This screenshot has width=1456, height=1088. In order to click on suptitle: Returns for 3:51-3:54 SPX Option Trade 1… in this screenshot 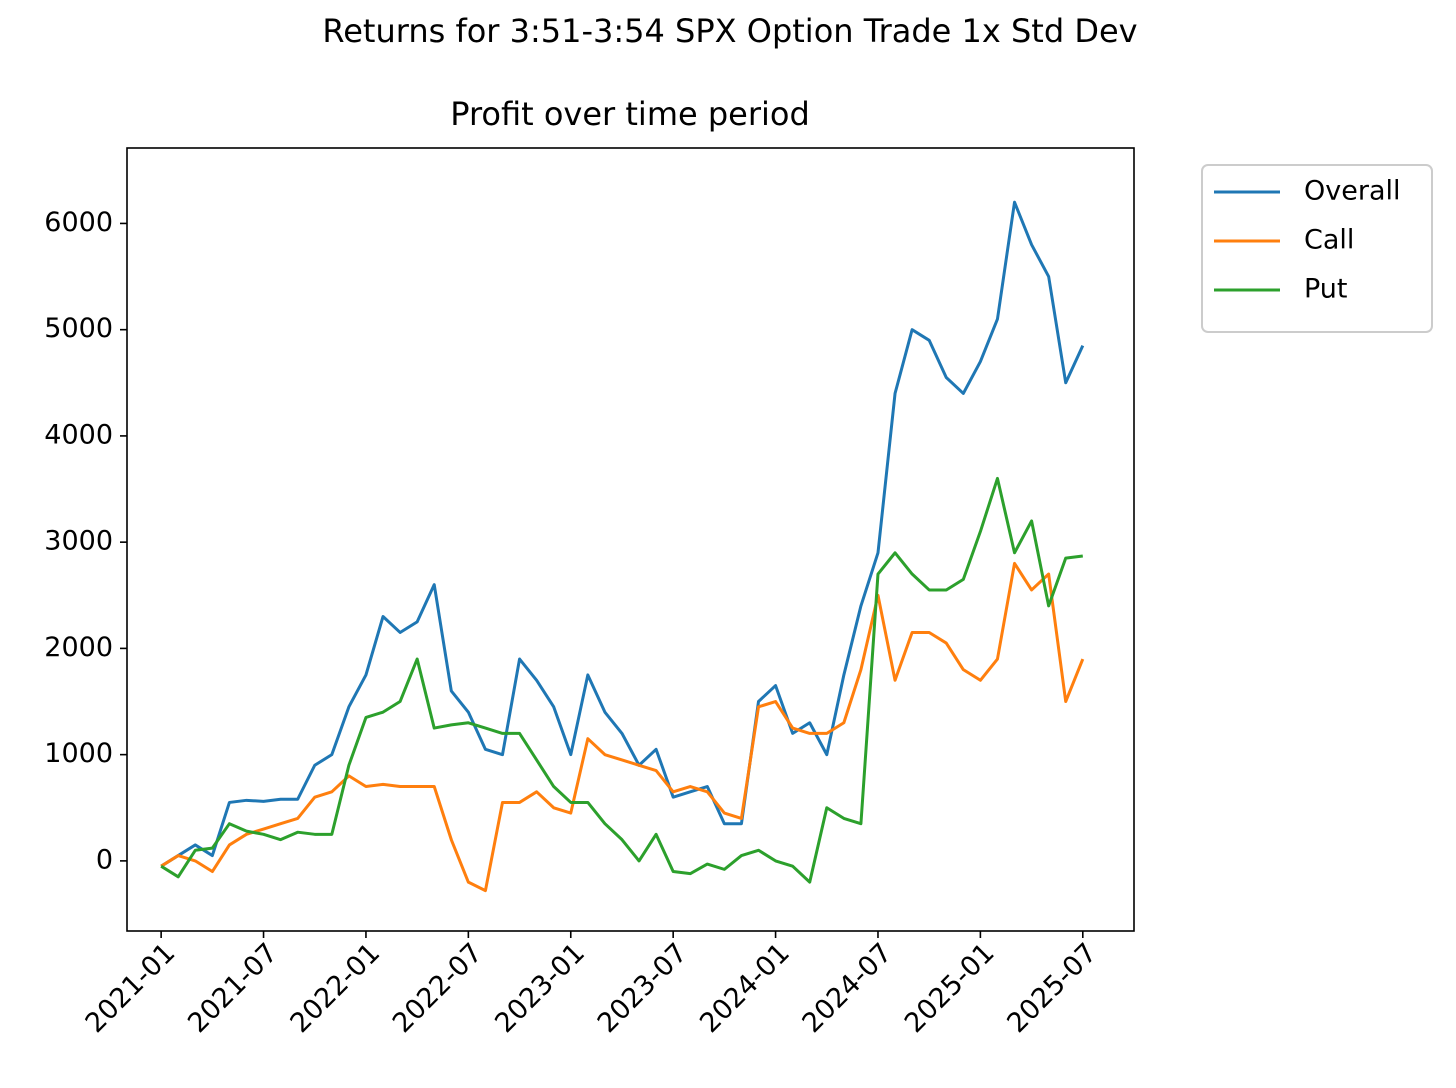, I will do `click(729, 31)`.